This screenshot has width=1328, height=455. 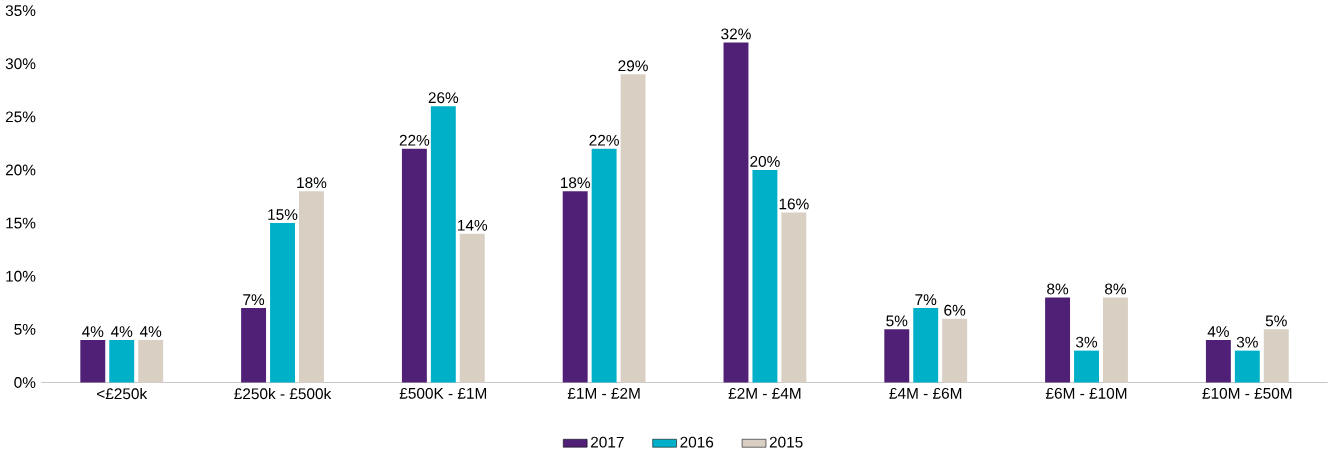 What do you see at coordinates (283, 393) in the screenshot?
I see `x-tick-label: £250k - £500k` at bounding box center [283, 393].